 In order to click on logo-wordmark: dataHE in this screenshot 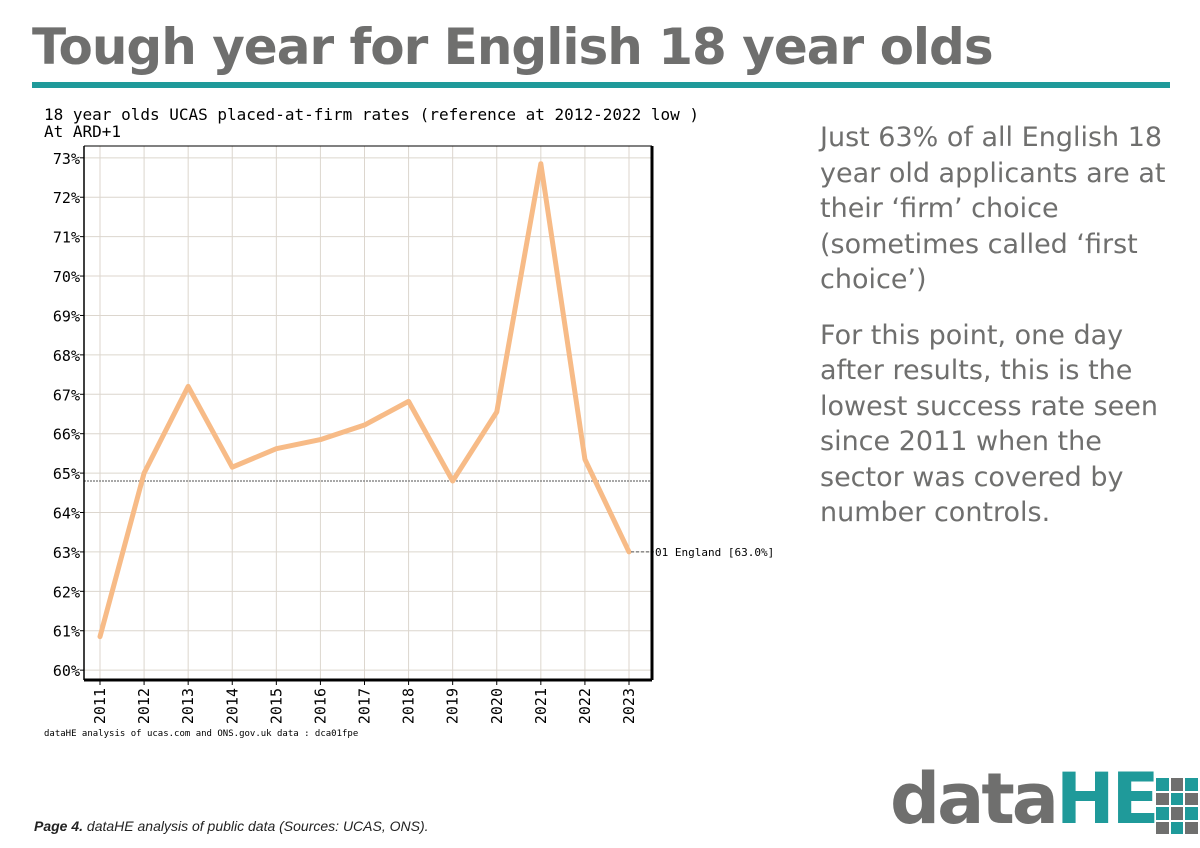, I will do `click(1024, 799)`.